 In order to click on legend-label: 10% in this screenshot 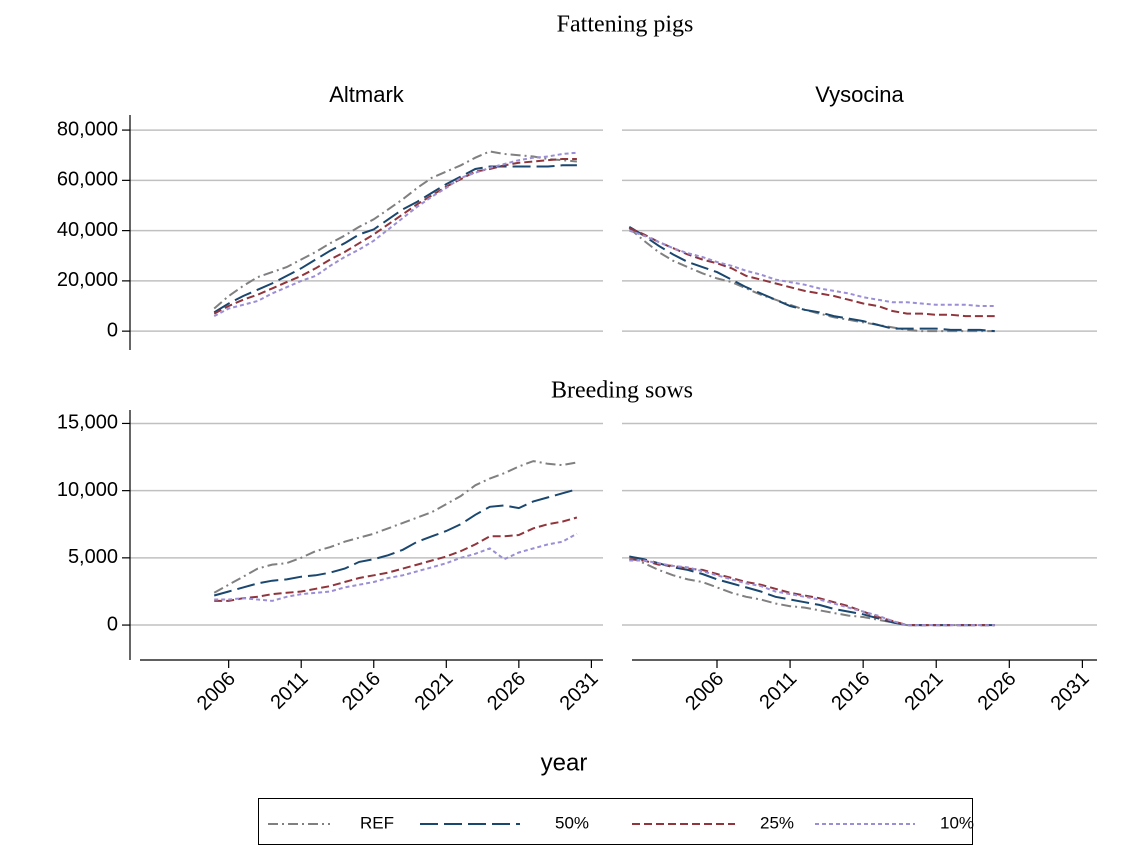, I will do `click(957, 822)`.